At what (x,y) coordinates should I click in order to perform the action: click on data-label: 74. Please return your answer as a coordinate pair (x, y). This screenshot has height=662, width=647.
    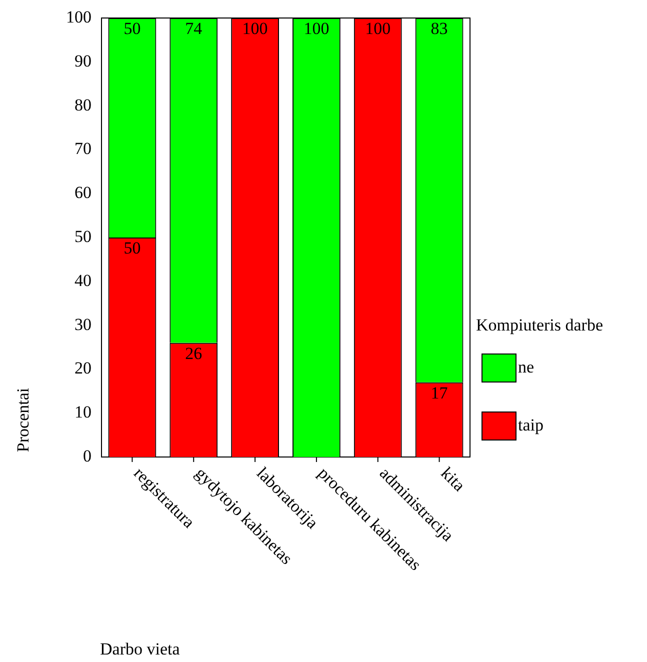
    Looking at the image, I should click on (194, 28).